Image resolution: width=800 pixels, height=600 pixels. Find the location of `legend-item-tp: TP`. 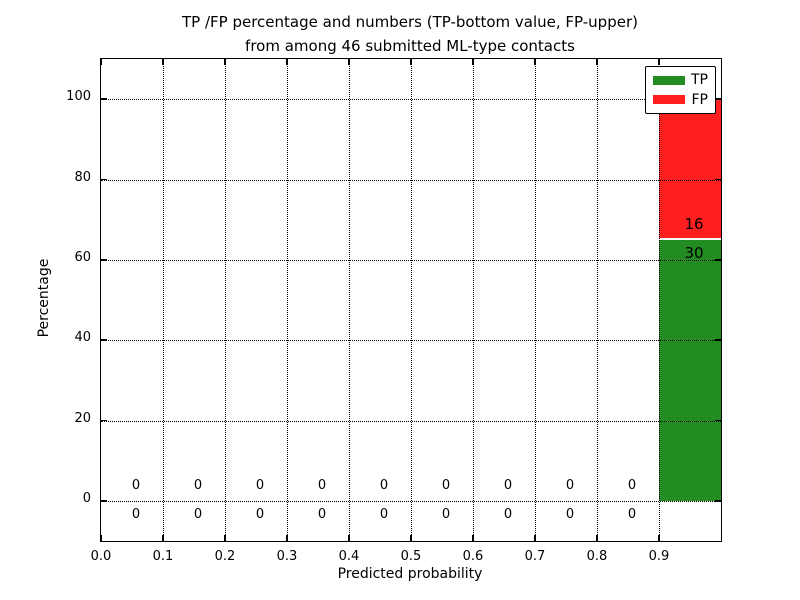

legend-item-tp: TP is located at coordinates (680, 80).